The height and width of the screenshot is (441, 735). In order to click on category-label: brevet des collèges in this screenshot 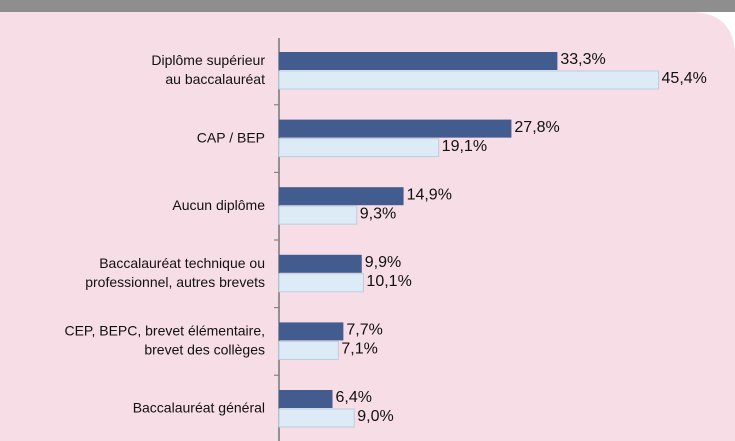, I will do `click(204, 350)`.